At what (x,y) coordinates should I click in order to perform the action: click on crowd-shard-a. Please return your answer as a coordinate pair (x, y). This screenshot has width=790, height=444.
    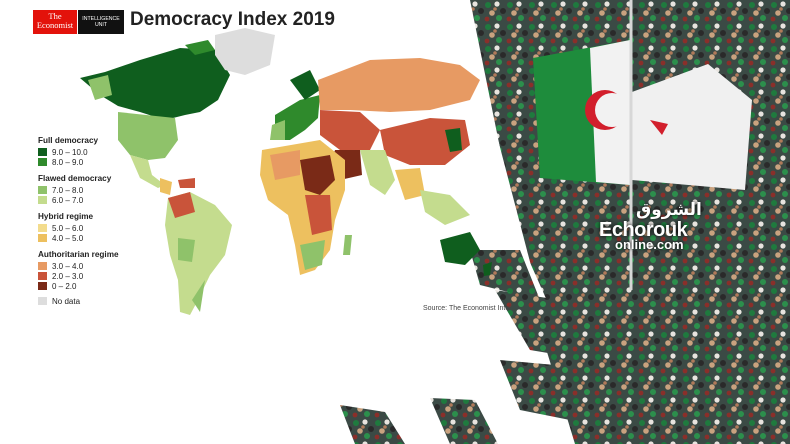
    Looking at the image, I should click on (505, 275).